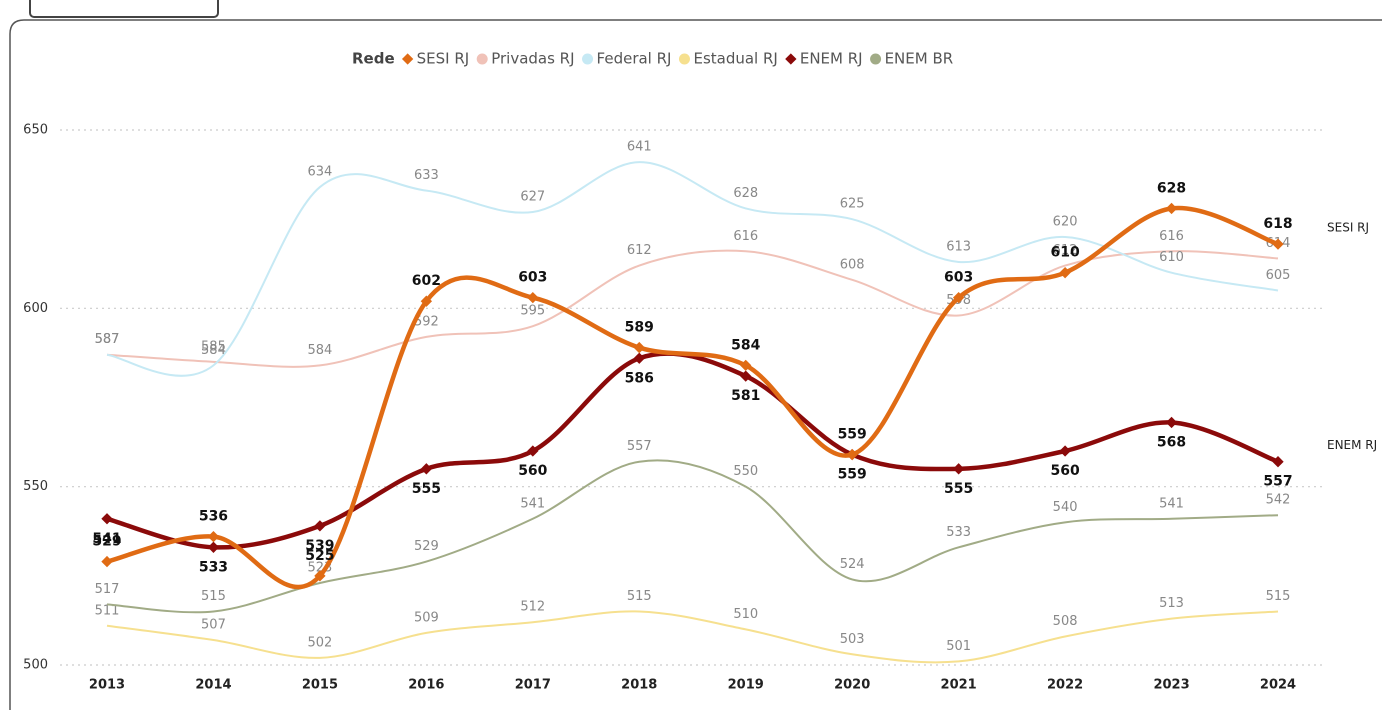 The height and width of the screenshot is (714, 1382). Describe the element at coordinates (35, 130) in the screenshot. I see `y-tick-label: 650` at that location.